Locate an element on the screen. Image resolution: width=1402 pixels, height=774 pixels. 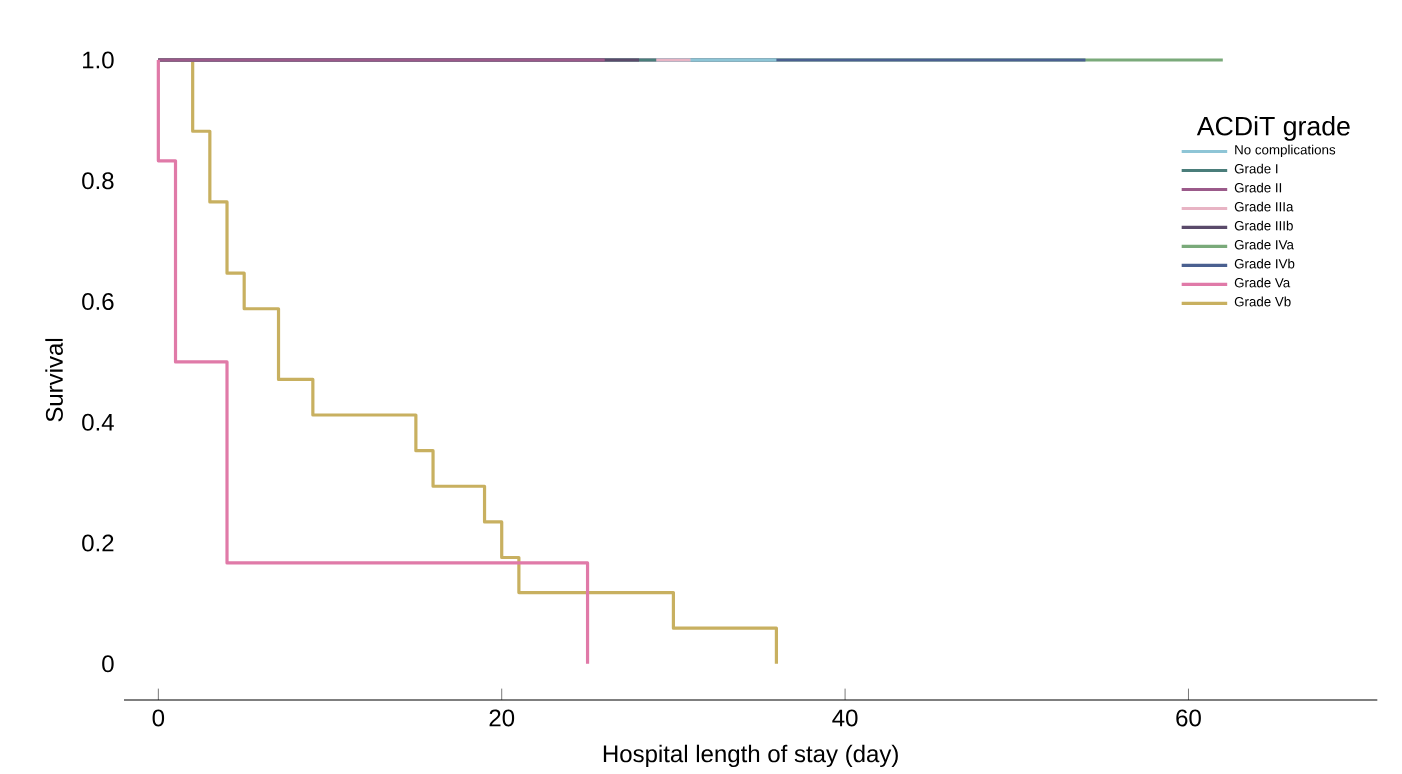
x-tick-label: 0 is located at coordinates (158, 718).